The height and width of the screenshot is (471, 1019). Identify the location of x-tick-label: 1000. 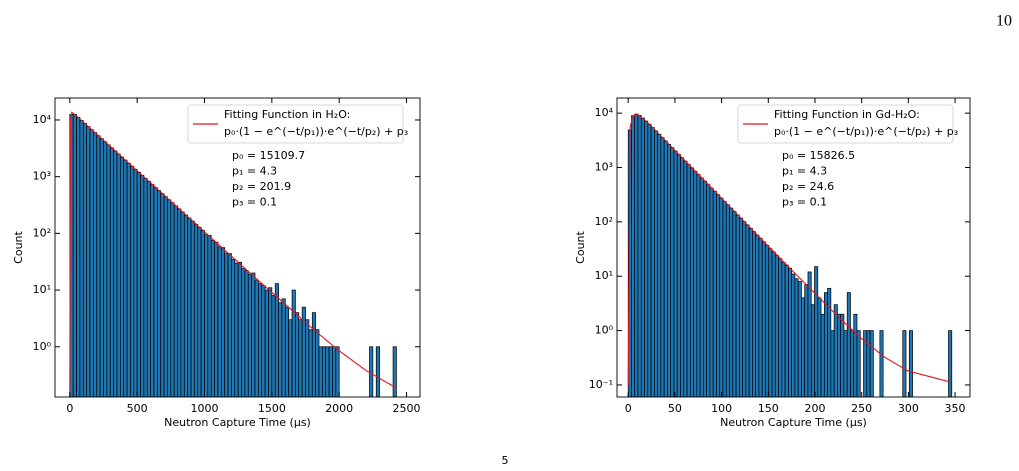
(205, 408).